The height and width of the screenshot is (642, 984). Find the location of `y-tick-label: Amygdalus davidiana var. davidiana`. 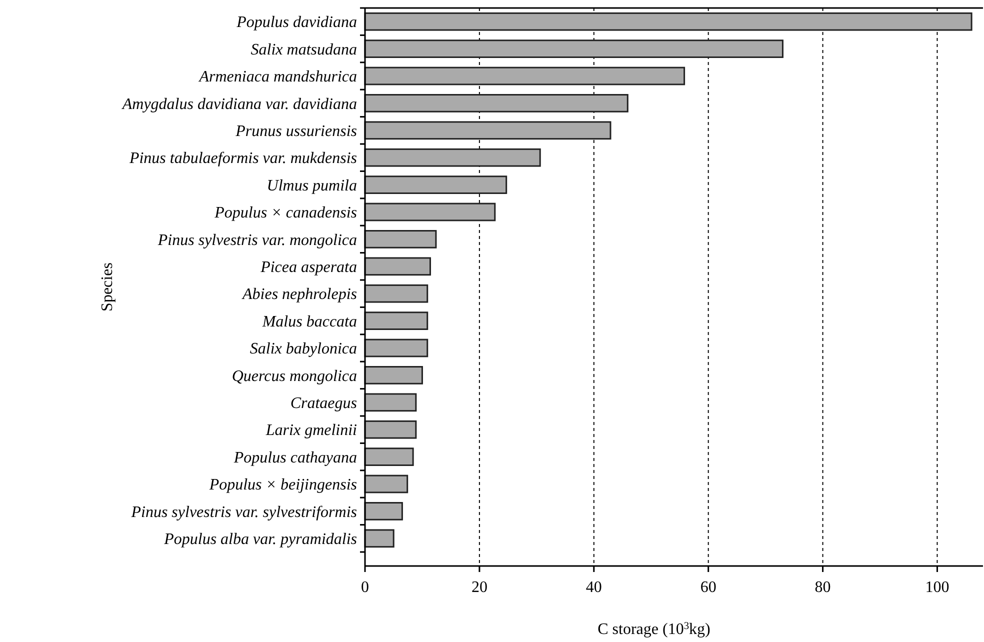

y-tick-label: Amygdalus davidiana var. davidiana is located at coordinates (239, 104).